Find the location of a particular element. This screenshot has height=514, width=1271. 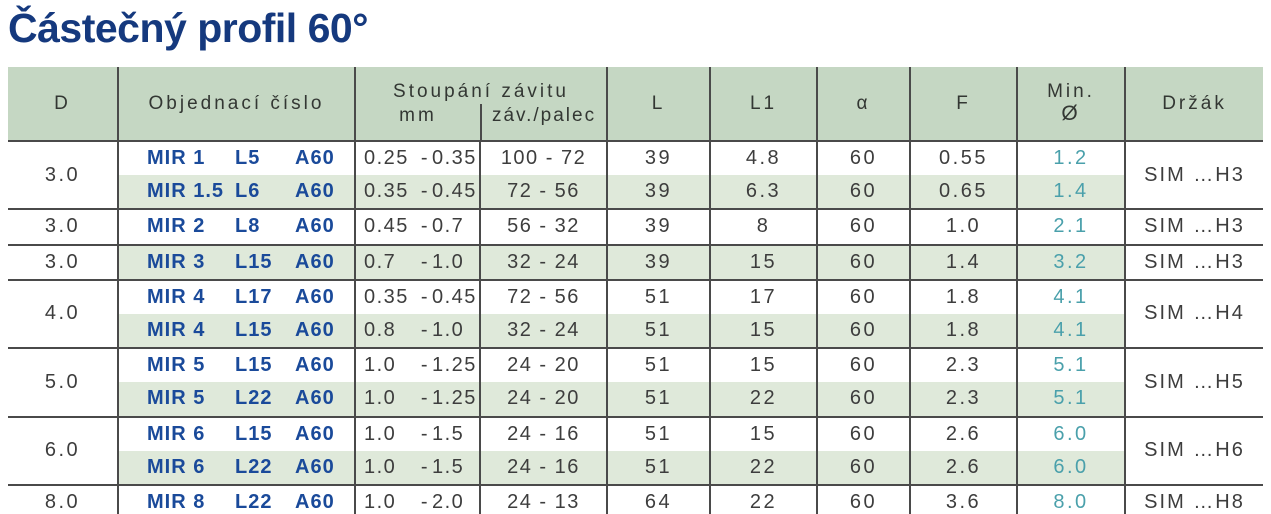

cell-f: 2.6 is located at coordinates (963, 433).